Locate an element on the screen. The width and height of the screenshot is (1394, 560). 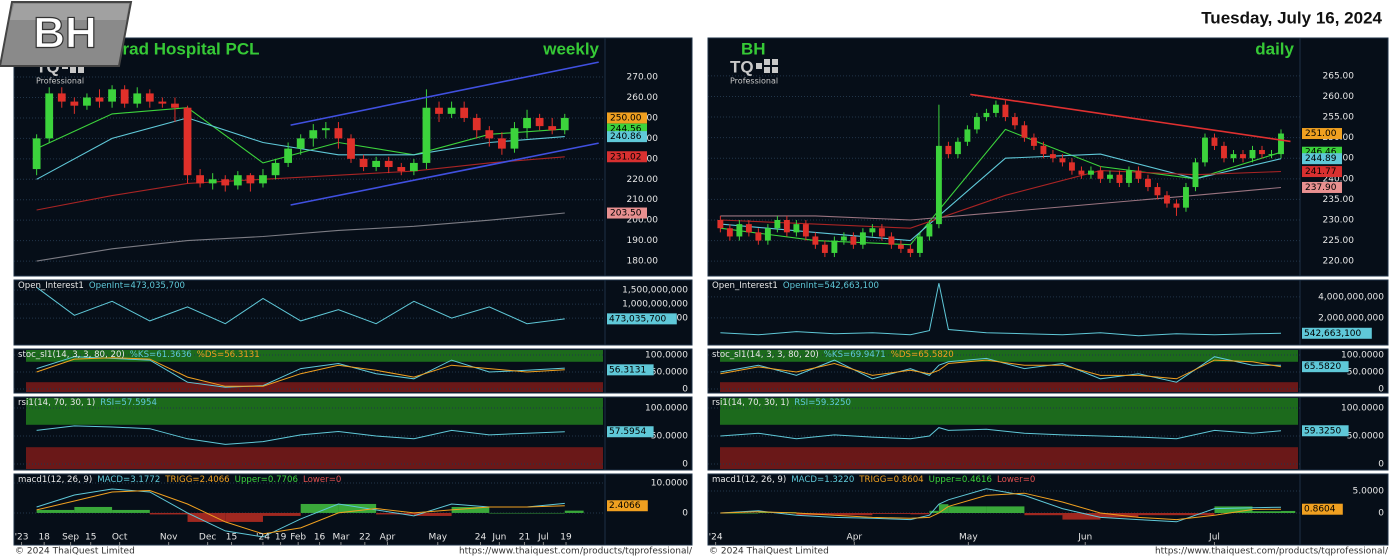
price-label: 203.50 is located at coordinates (626, 214).